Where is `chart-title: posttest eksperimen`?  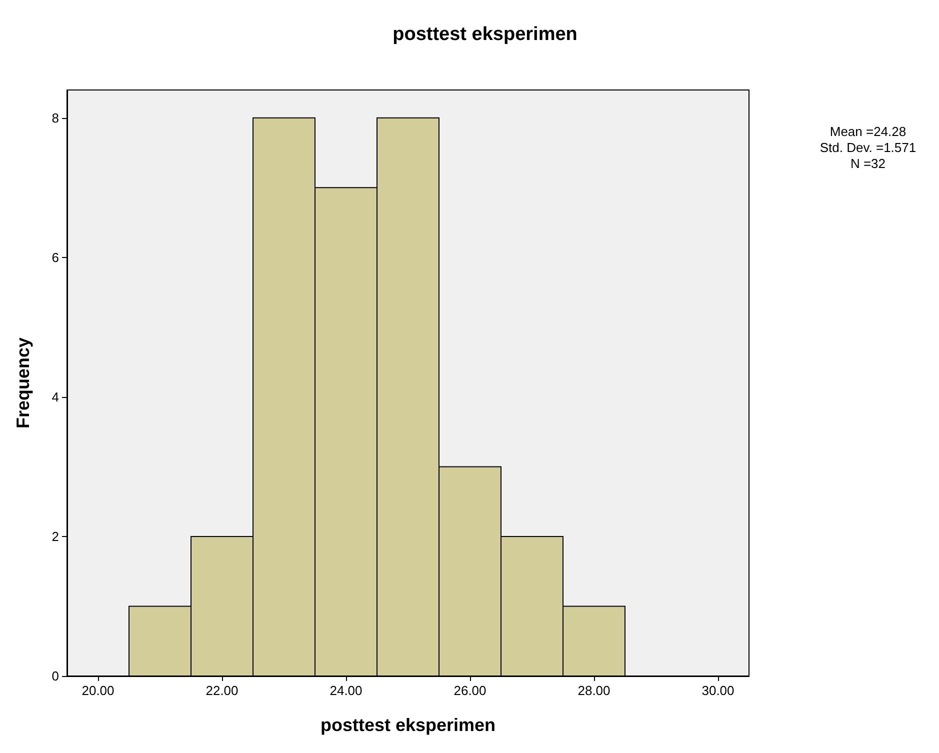 chart-title: posttest eksperimen is located at coordinates (485, 34).